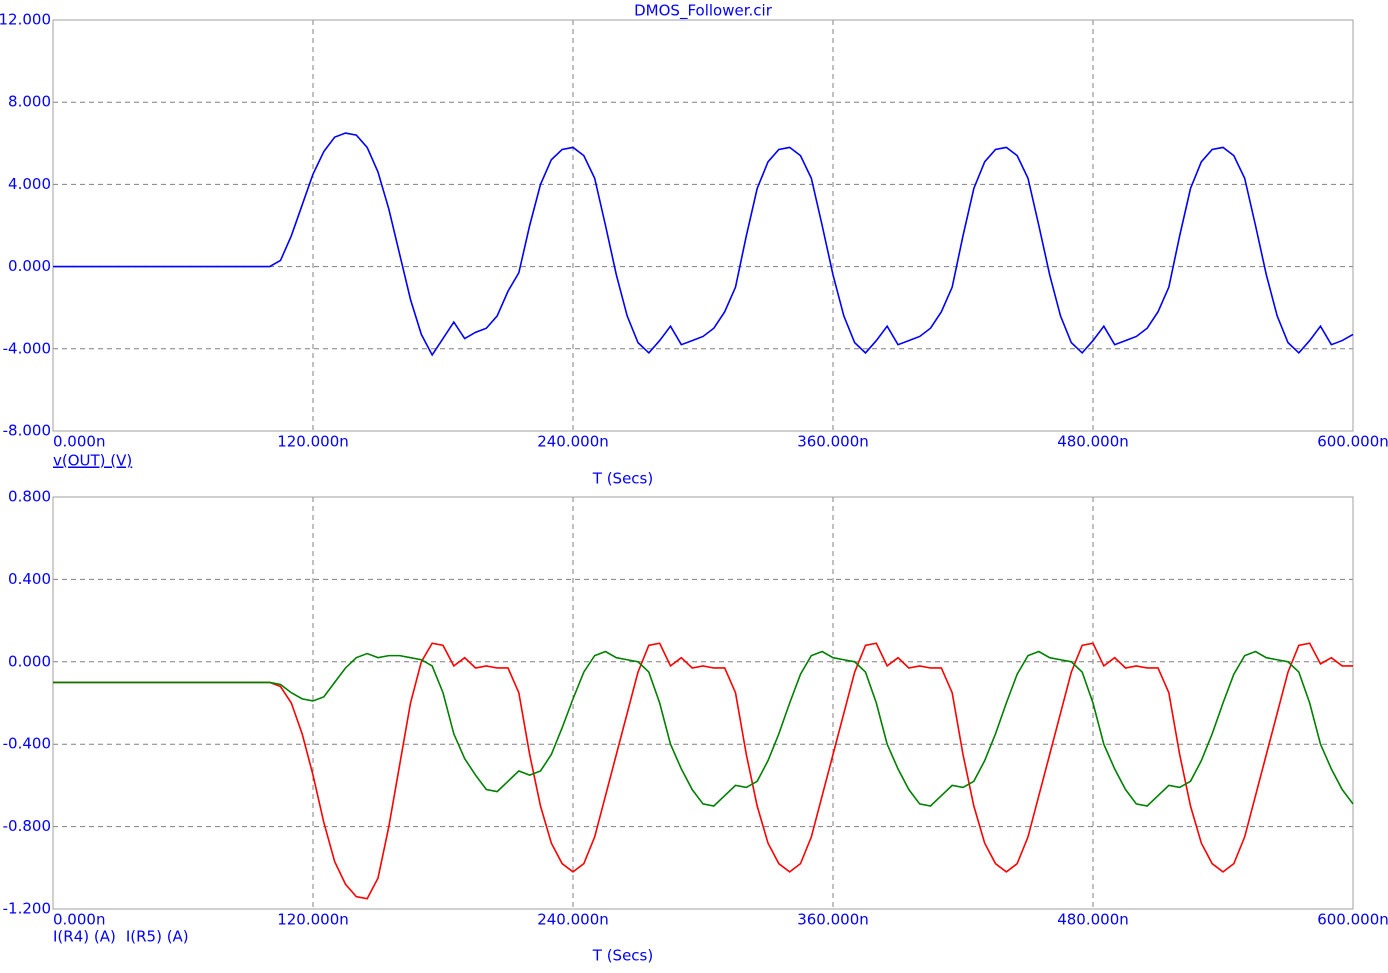 The height and width of the screenshot is (973, 1388). What do you see at coordinates (27, 348) in the screenshot?
I see `y-tick-label: -4.000` at bounding box center [27, 348].